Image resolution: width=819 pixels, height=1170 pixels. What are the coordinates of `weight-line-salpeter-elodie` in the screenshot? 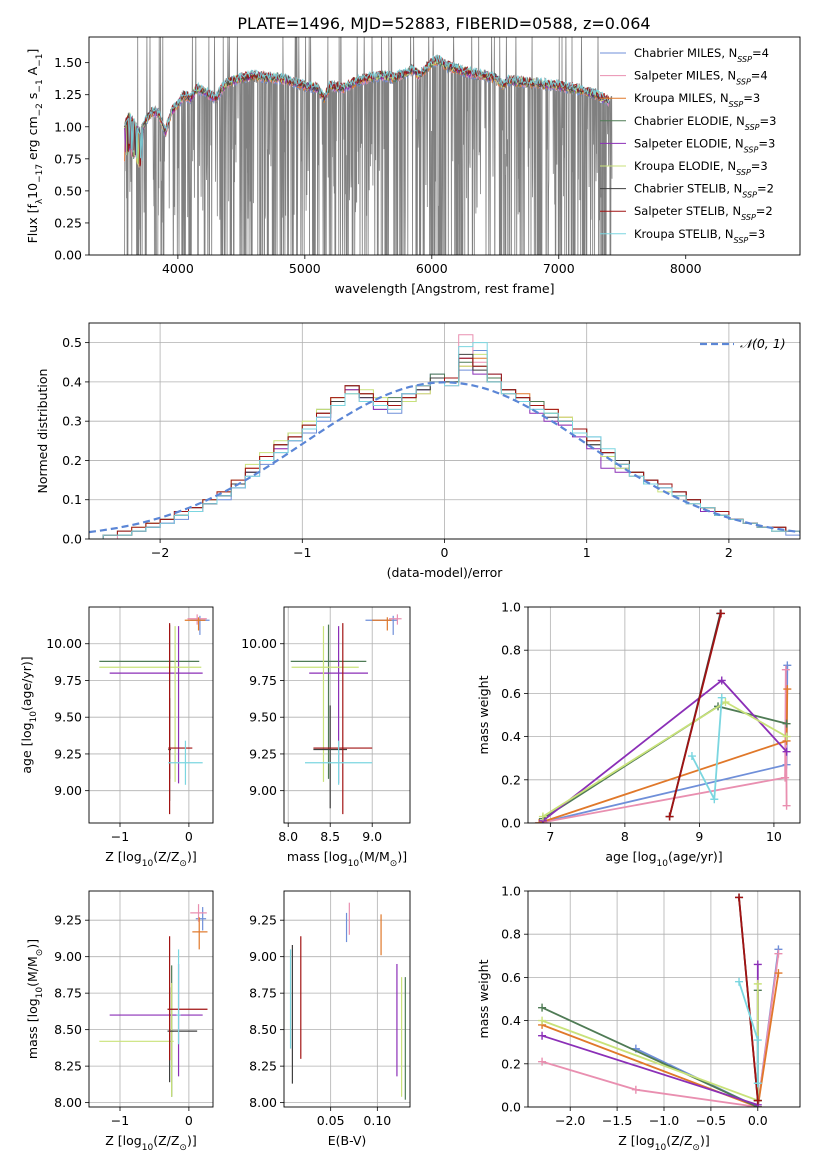 It's located at (650, 1035).